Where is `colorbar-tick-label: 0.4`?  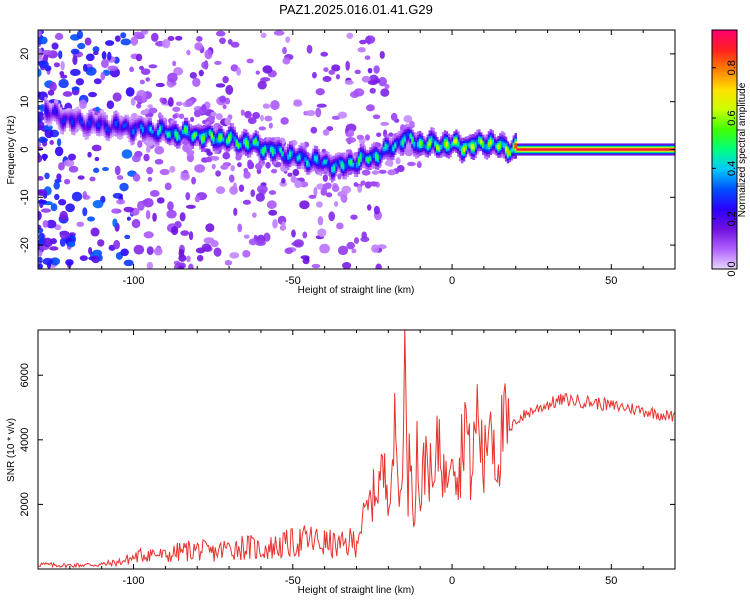 colorbar-tick-label: 0.4 is located at coordinates (732, 168).